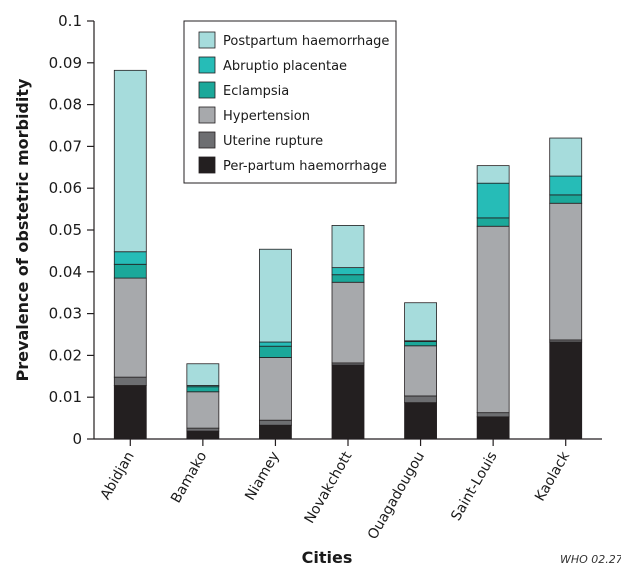 The image size is (621, 571). I want to click on y-tick-label: 0.09, so click(65, 63).